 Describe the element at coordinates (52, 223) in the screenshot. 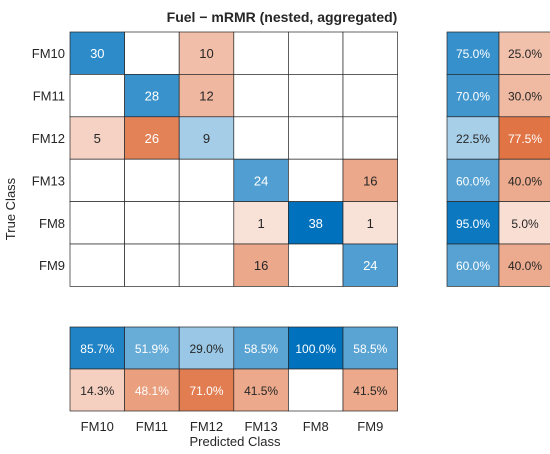

I see `y-tick-label: FM8` at that location.